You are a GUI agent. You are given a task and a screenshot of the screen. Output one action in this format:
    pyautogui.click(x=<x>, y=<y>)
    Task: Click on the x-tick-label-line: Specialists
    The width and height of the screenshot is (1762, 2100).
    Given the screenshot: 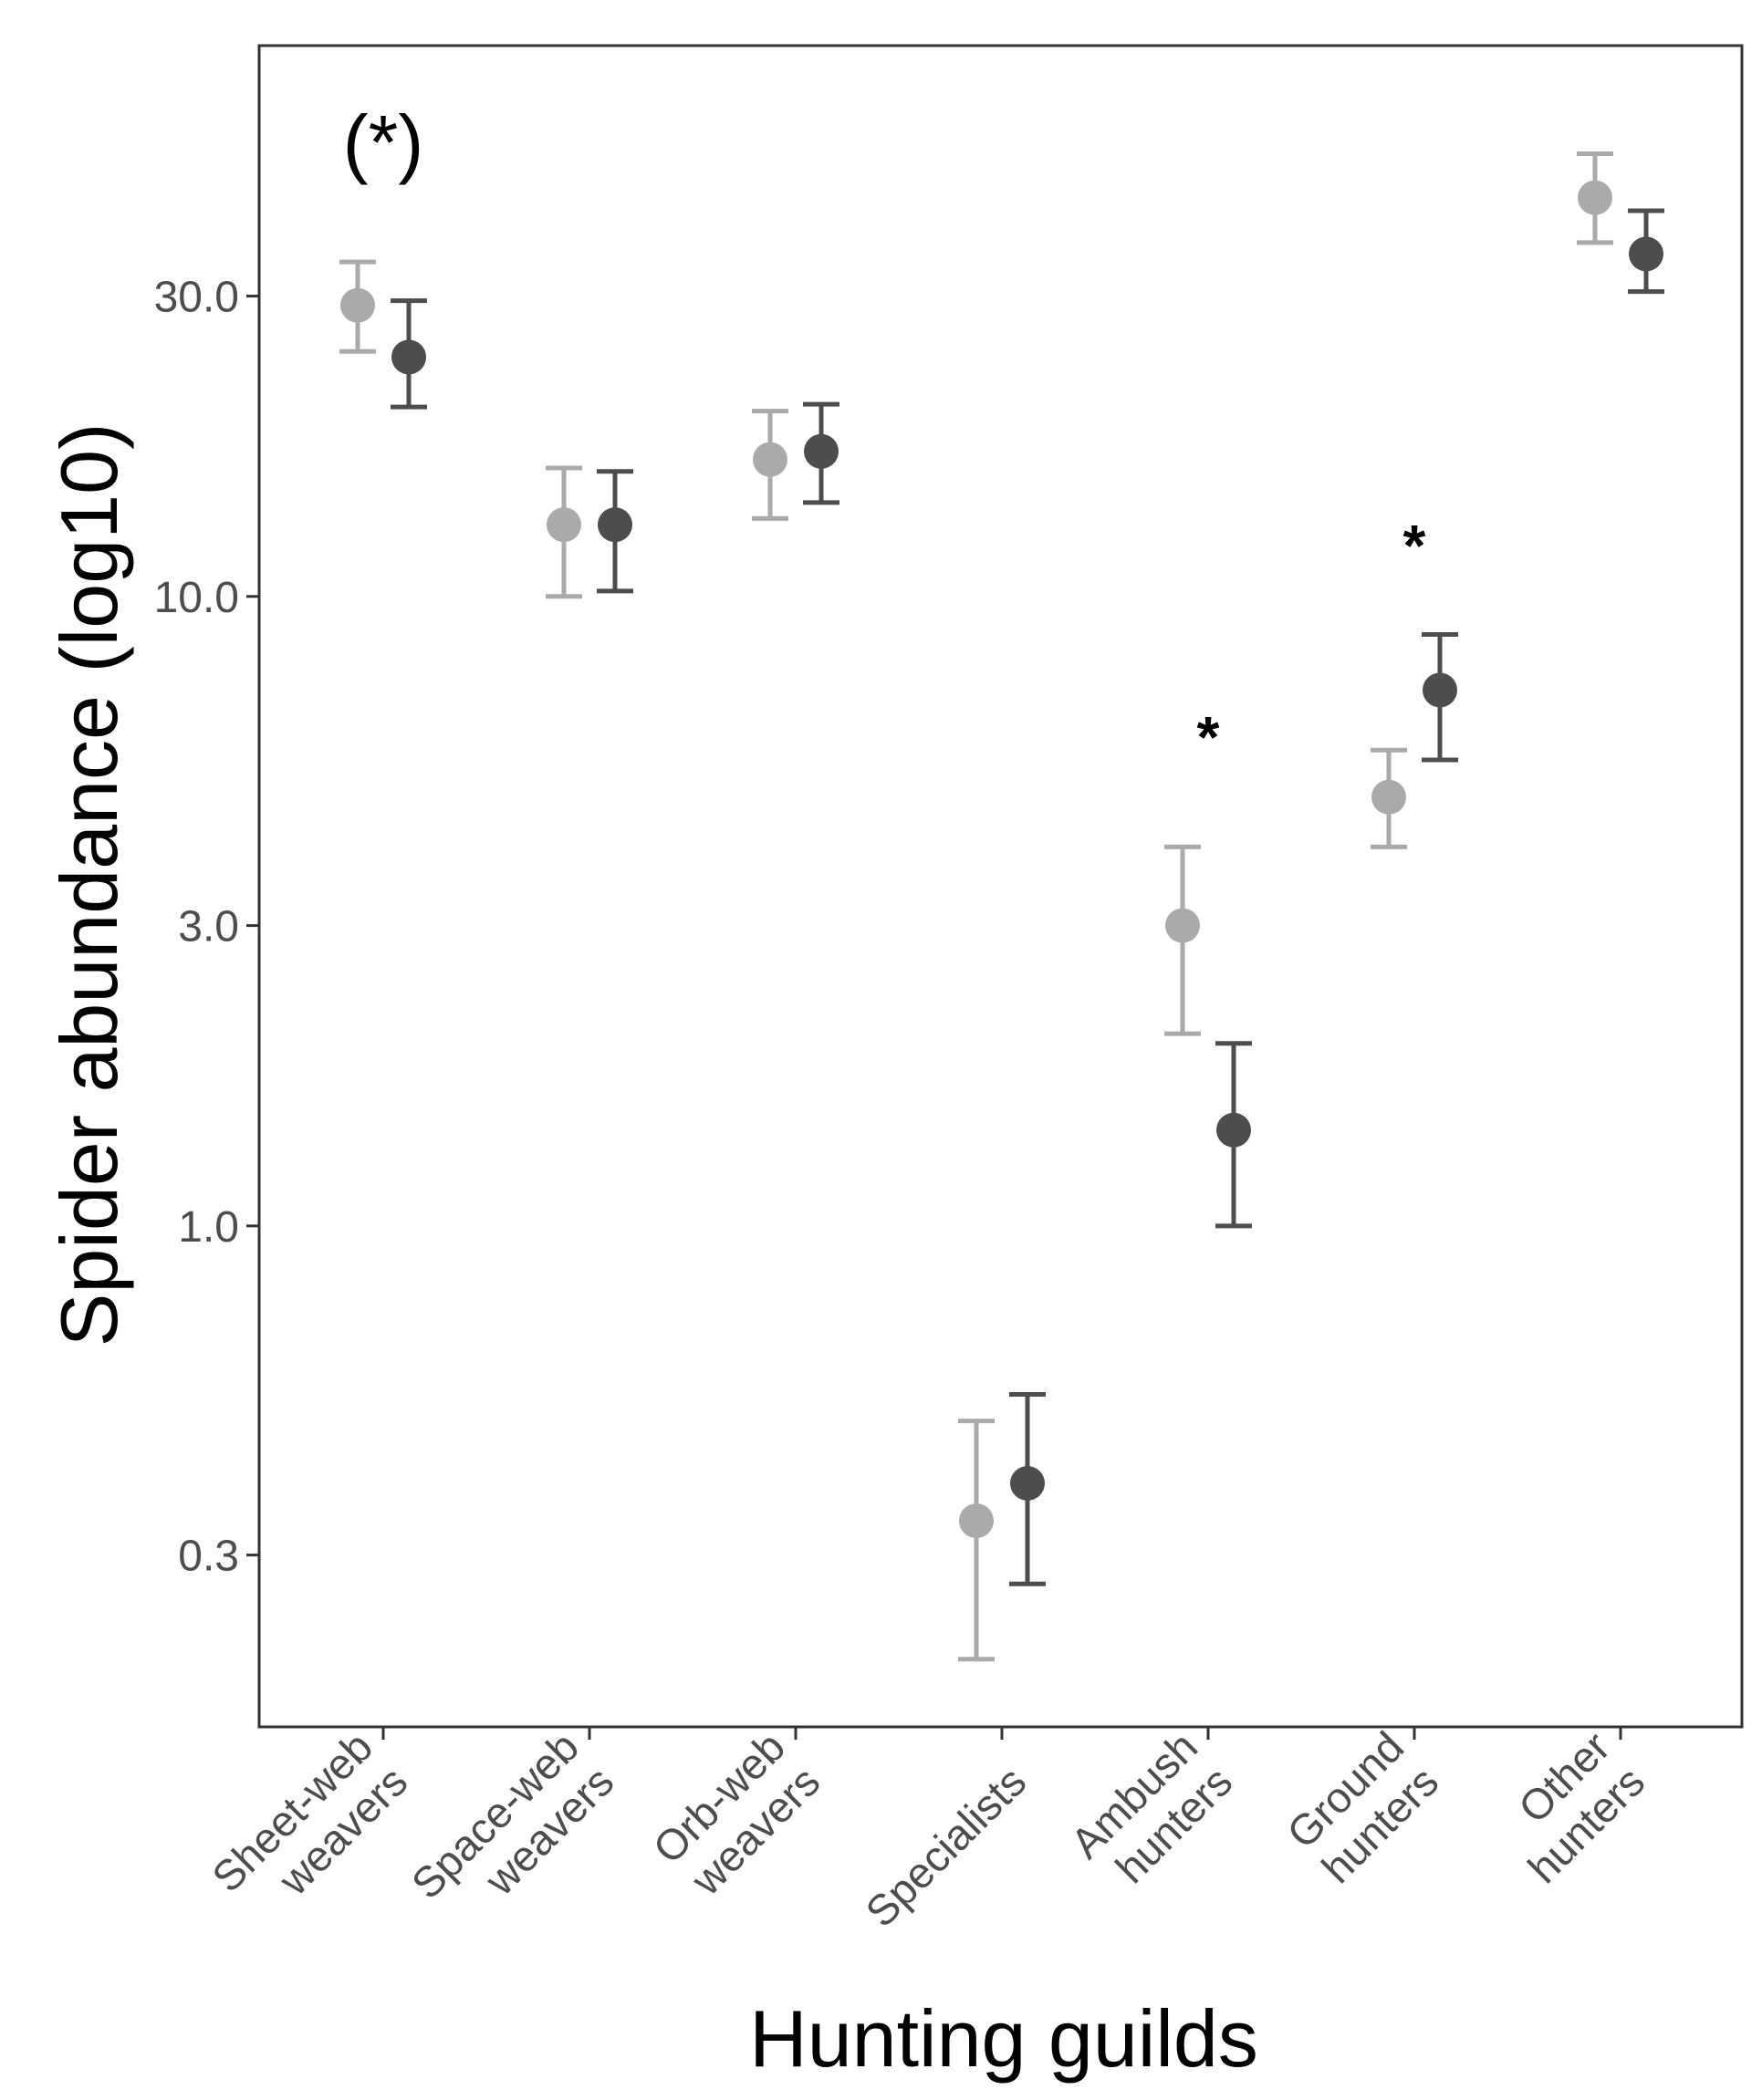 What is the action you would take?
    pyautogui.click(x=945, y=1846)
    